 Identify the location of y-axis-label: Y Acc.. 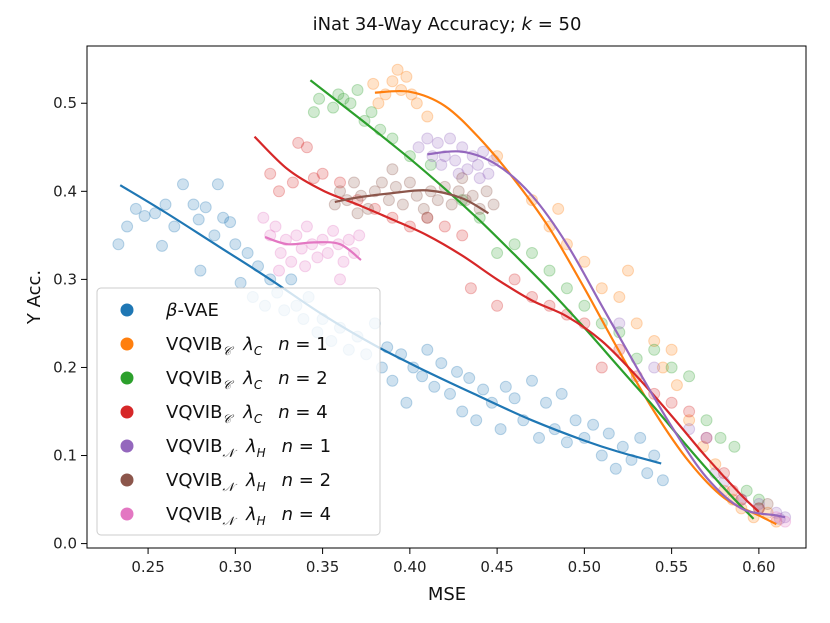
(34, 297).